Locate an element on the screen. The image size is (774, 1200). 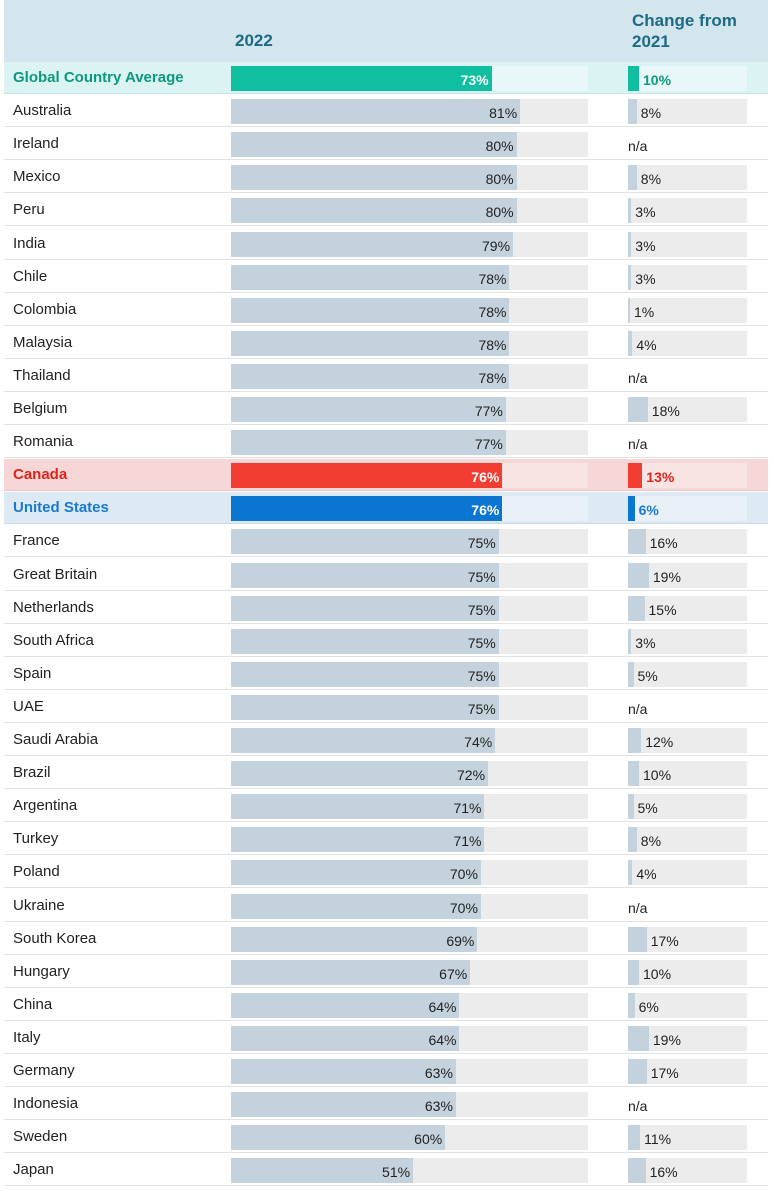
change-label: 1% is located at coordinates (644, 311).